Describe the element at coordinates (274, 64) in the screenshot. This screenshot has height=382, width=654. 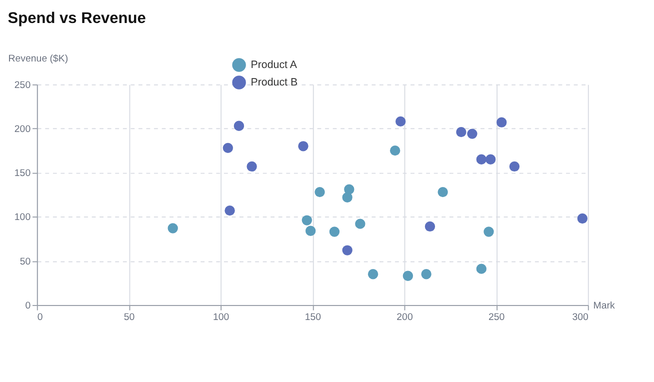
I see `legend-label: Product A` at that location.